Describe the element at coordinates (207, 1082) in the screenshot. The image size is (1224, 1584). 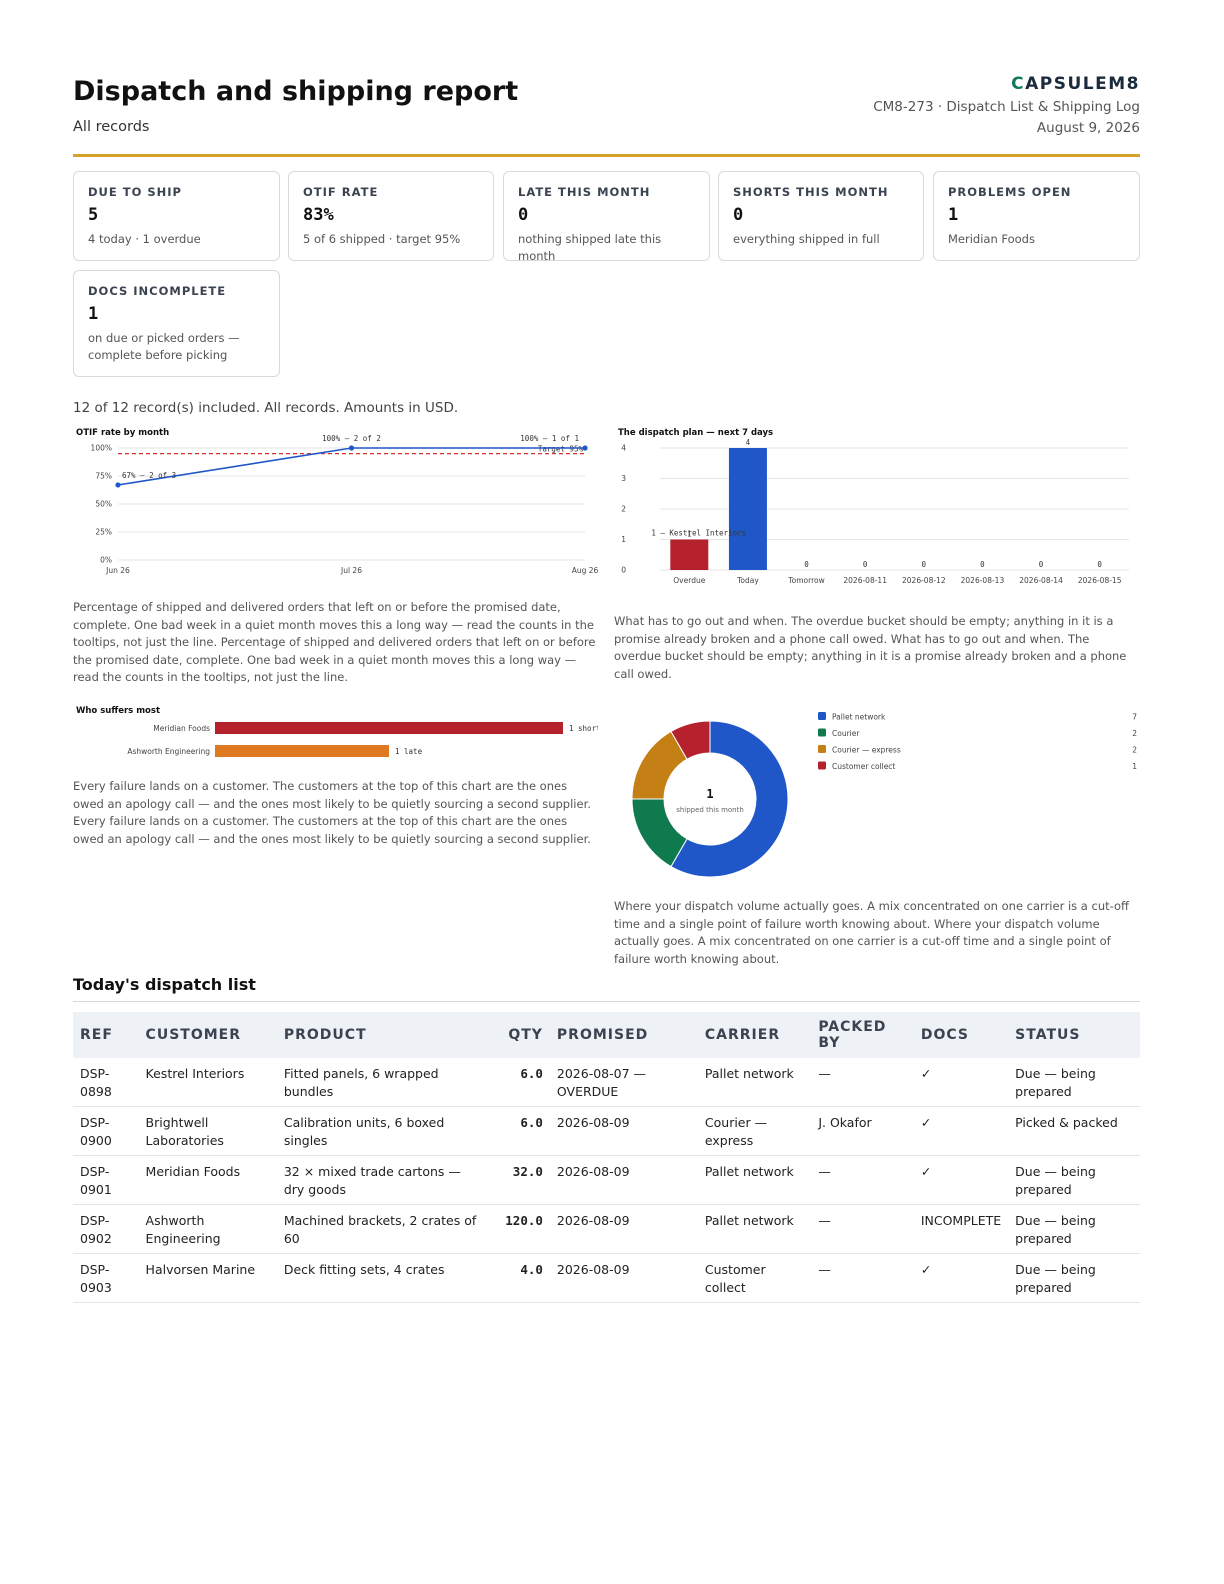
I see `cell-customer: Kestrel Interiors` at that location.